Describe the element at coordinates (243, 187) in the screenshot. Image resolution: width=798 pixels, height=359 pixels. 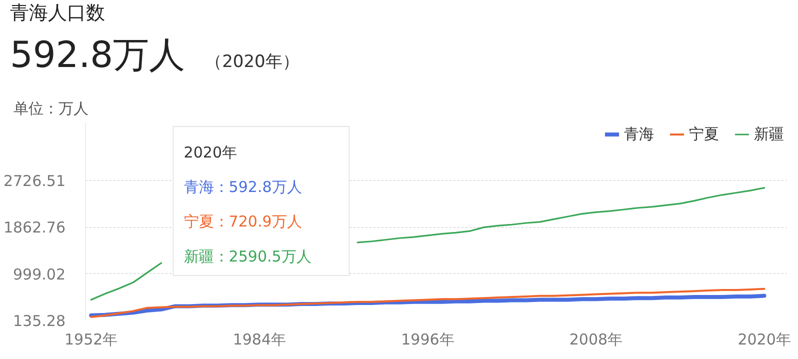
I see `annotation: 青海：592.8万人` at that location.